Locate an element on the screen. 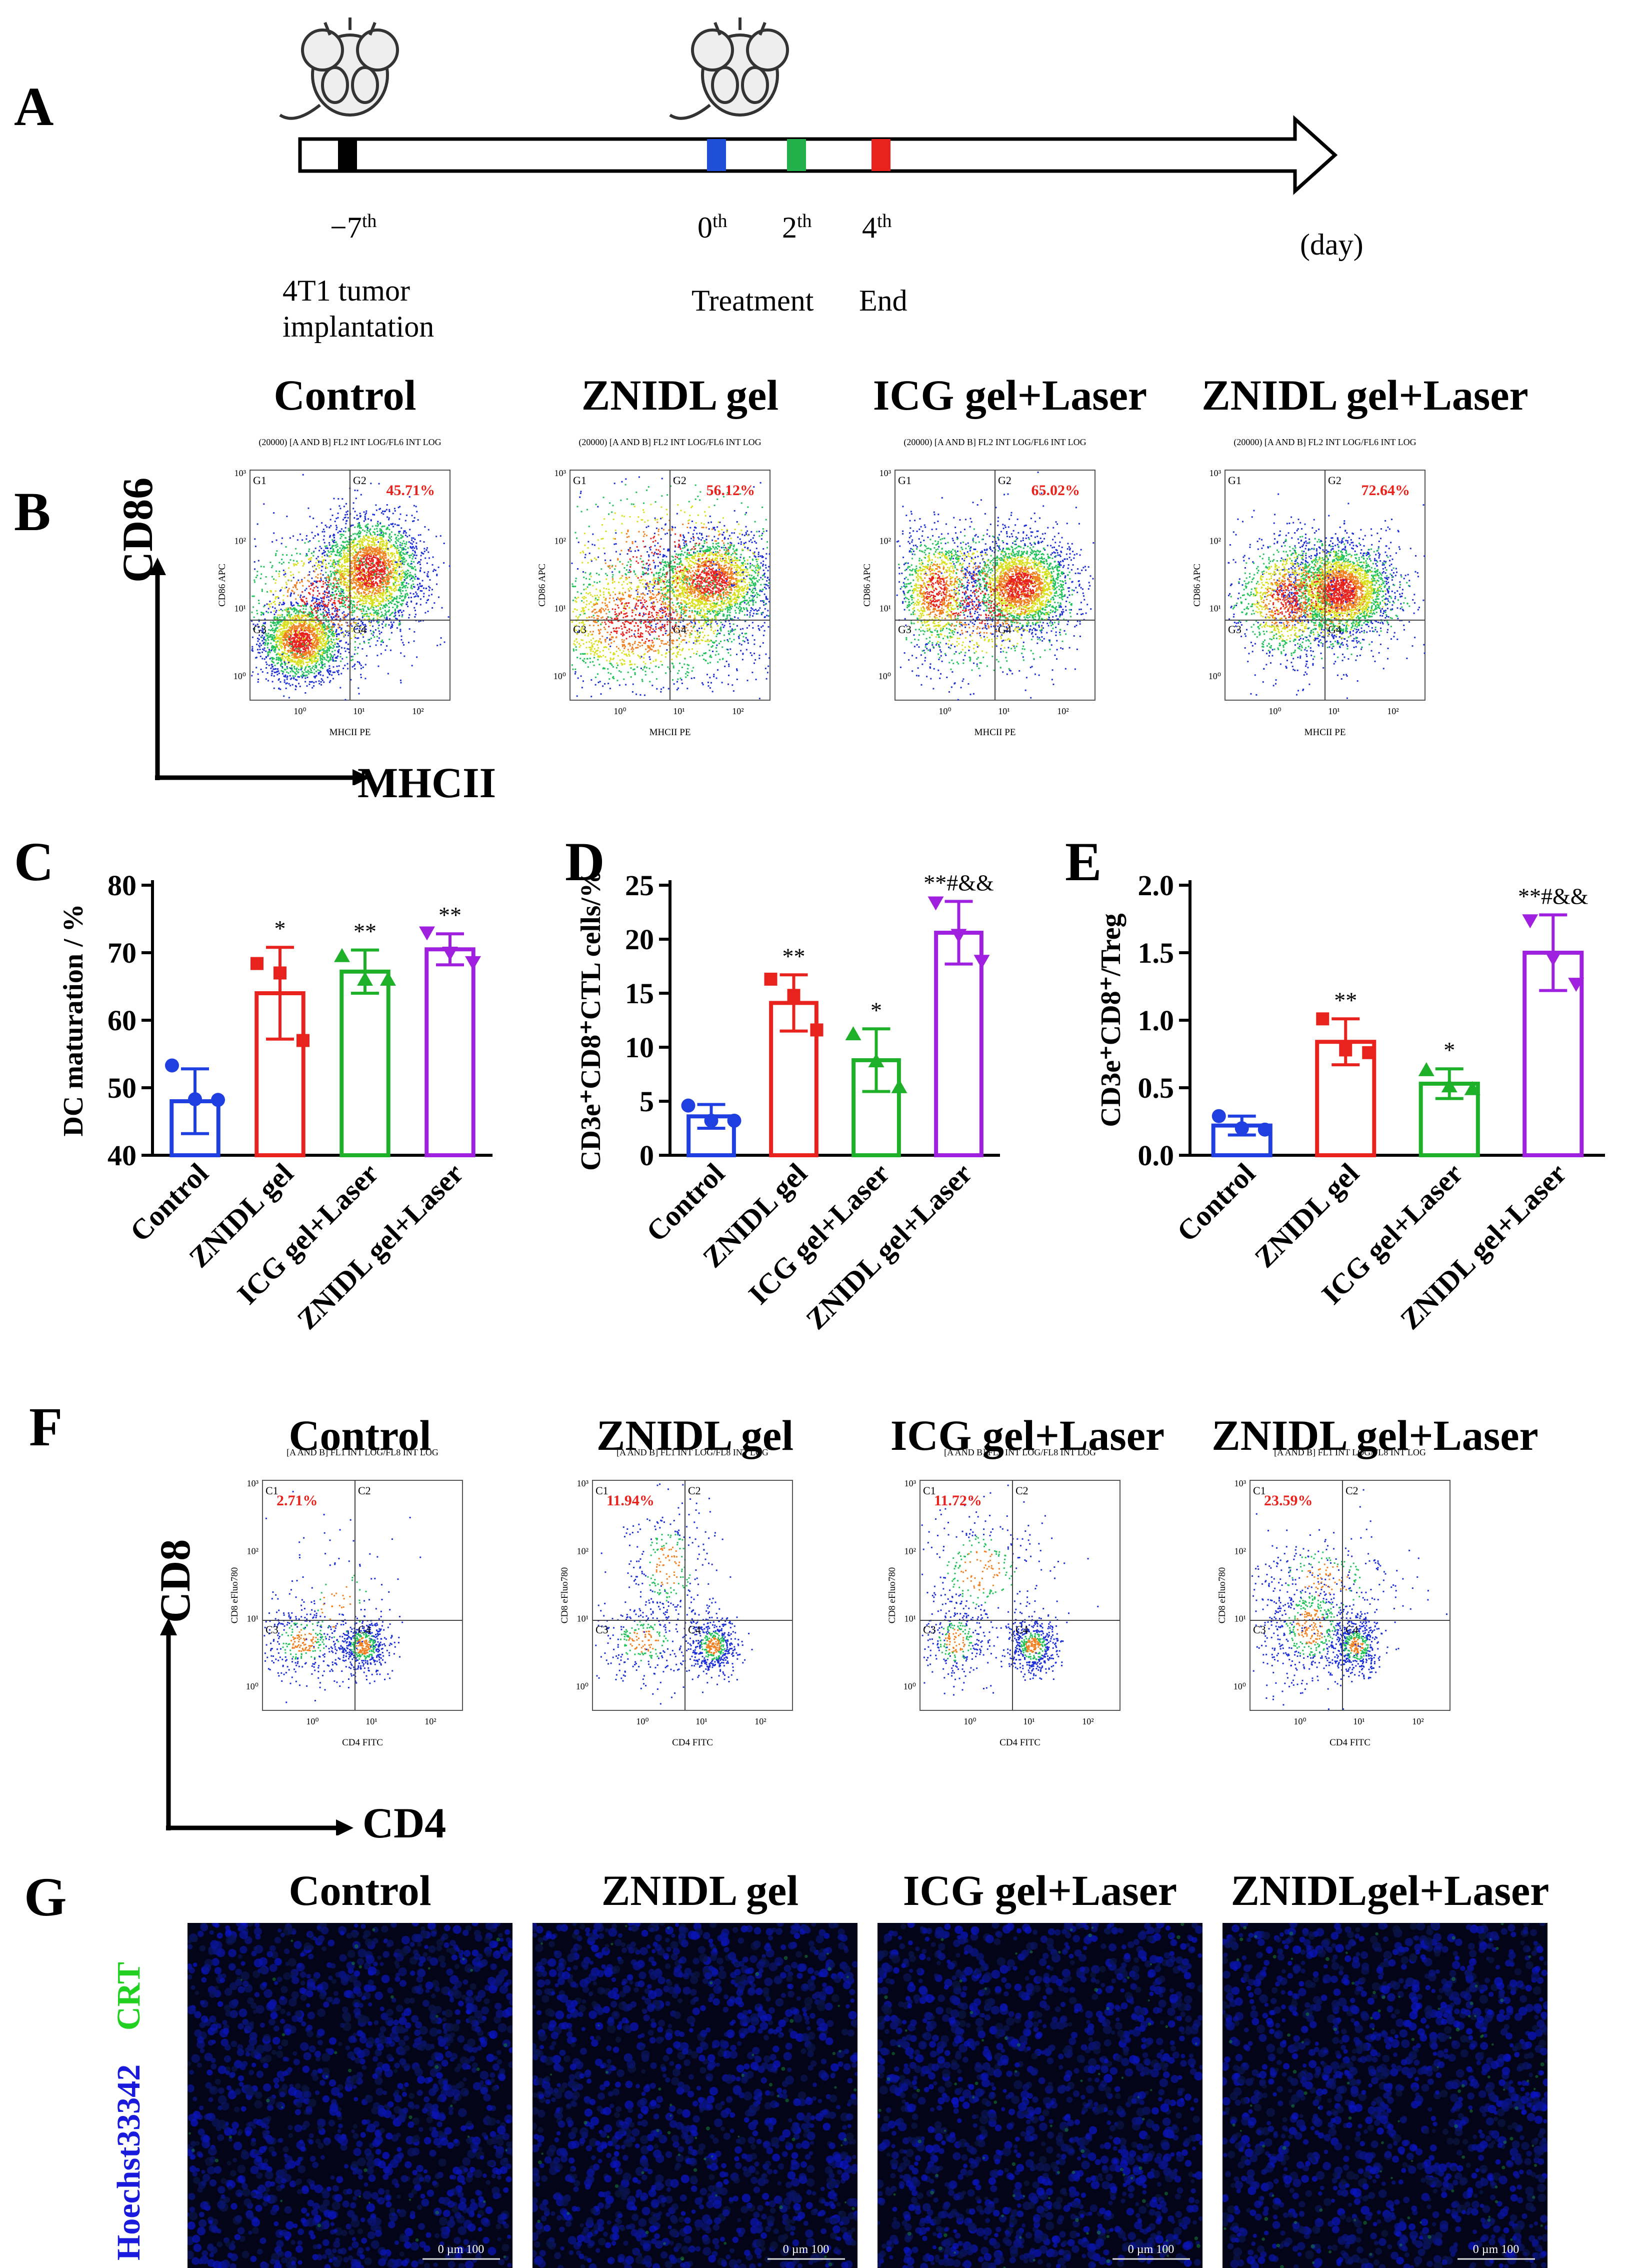 The height and width of the screenshot is (2268, 1642). timeline-day-4: 4th is located at coordinates (877, 227).